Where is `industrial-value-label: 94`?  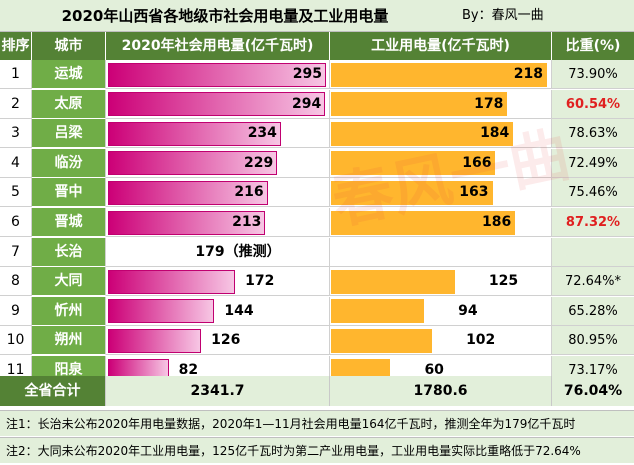 industrial-value-label: 94 is located at coordinates (468, 310).